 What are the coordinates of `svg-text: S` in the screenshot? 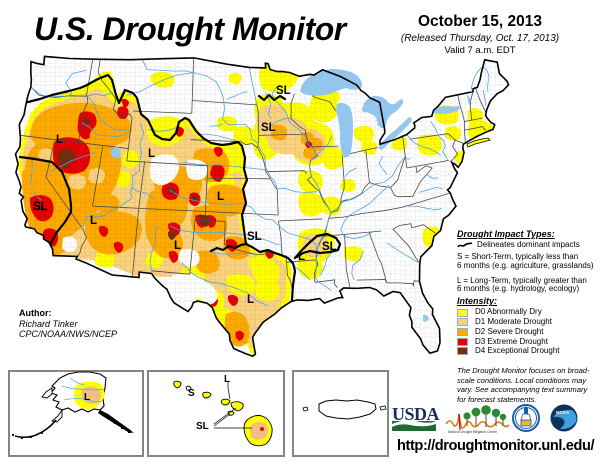 It's located at (191, 393).